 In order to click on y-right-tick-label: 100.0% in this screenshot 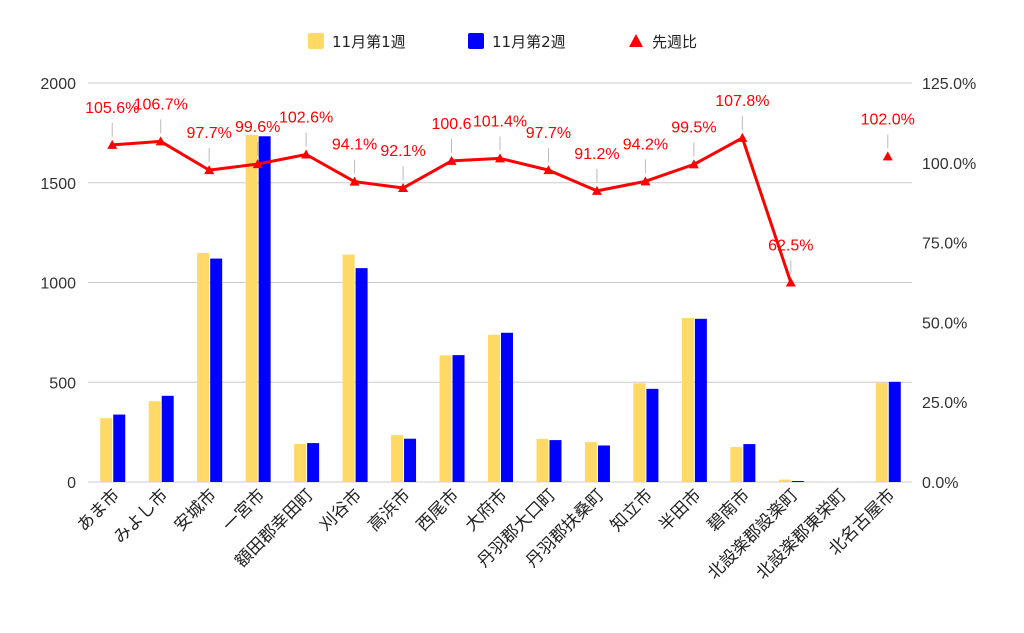, I will do `click(949, 164)`.